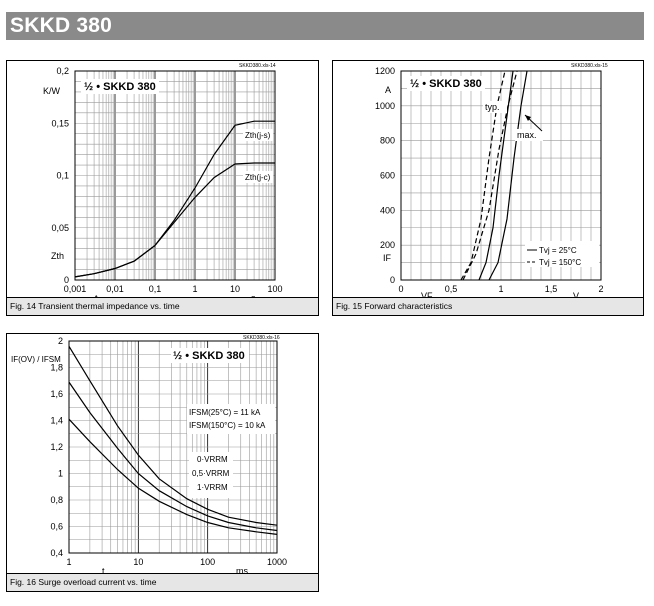 Image resolution: width=654 pixels, height=606 pixels. What do you see at coordinates (600, 289) in the screenshot?
I see `x-tick-label: 2` at bounding box center [600, 289].